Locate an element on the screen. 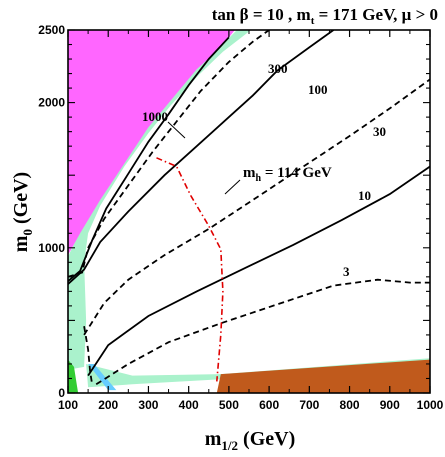 The height and width of the screenshot is (457, 445). chart-title: tan β = 10 , mt = 171 GeV, μ > 0 is located at coordinates (325, 16).